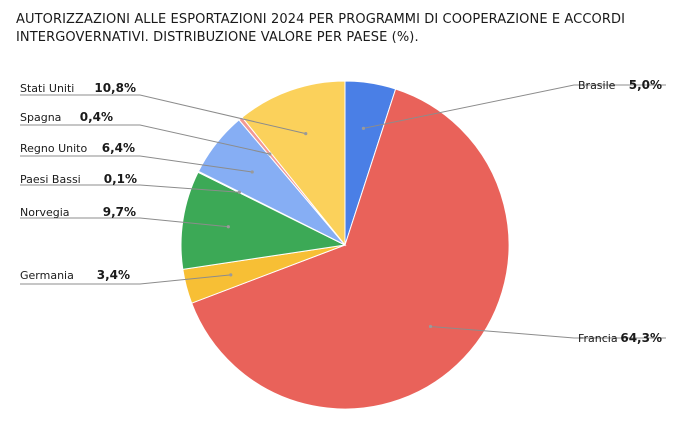  I want to click on slice-label-paesi-bassi: Paesi Bassi, so click(50, 179).